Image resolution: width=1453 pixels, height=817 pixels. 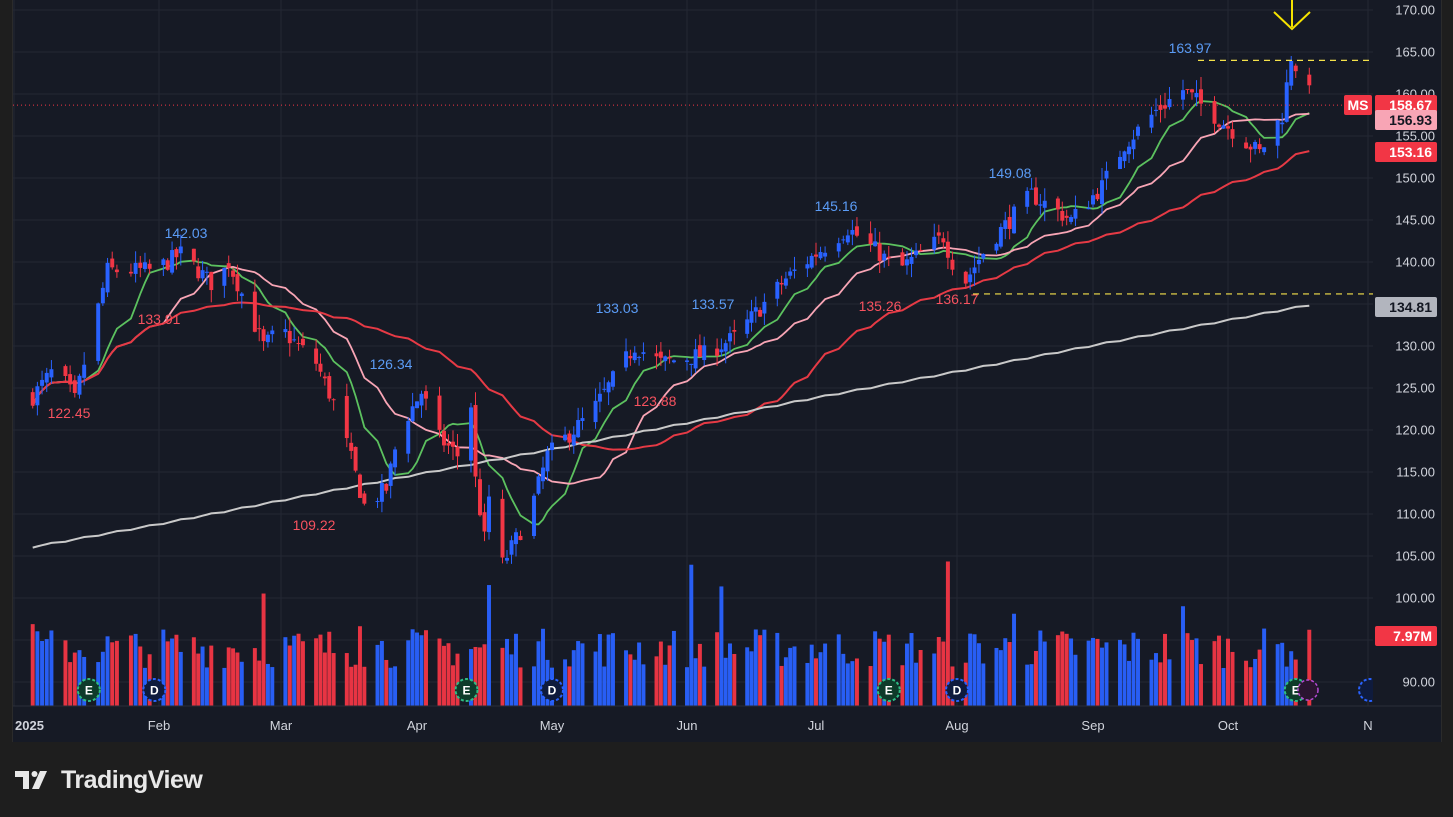 I want to click on price-annotation: 149.08, so click(x=1010, y=173).